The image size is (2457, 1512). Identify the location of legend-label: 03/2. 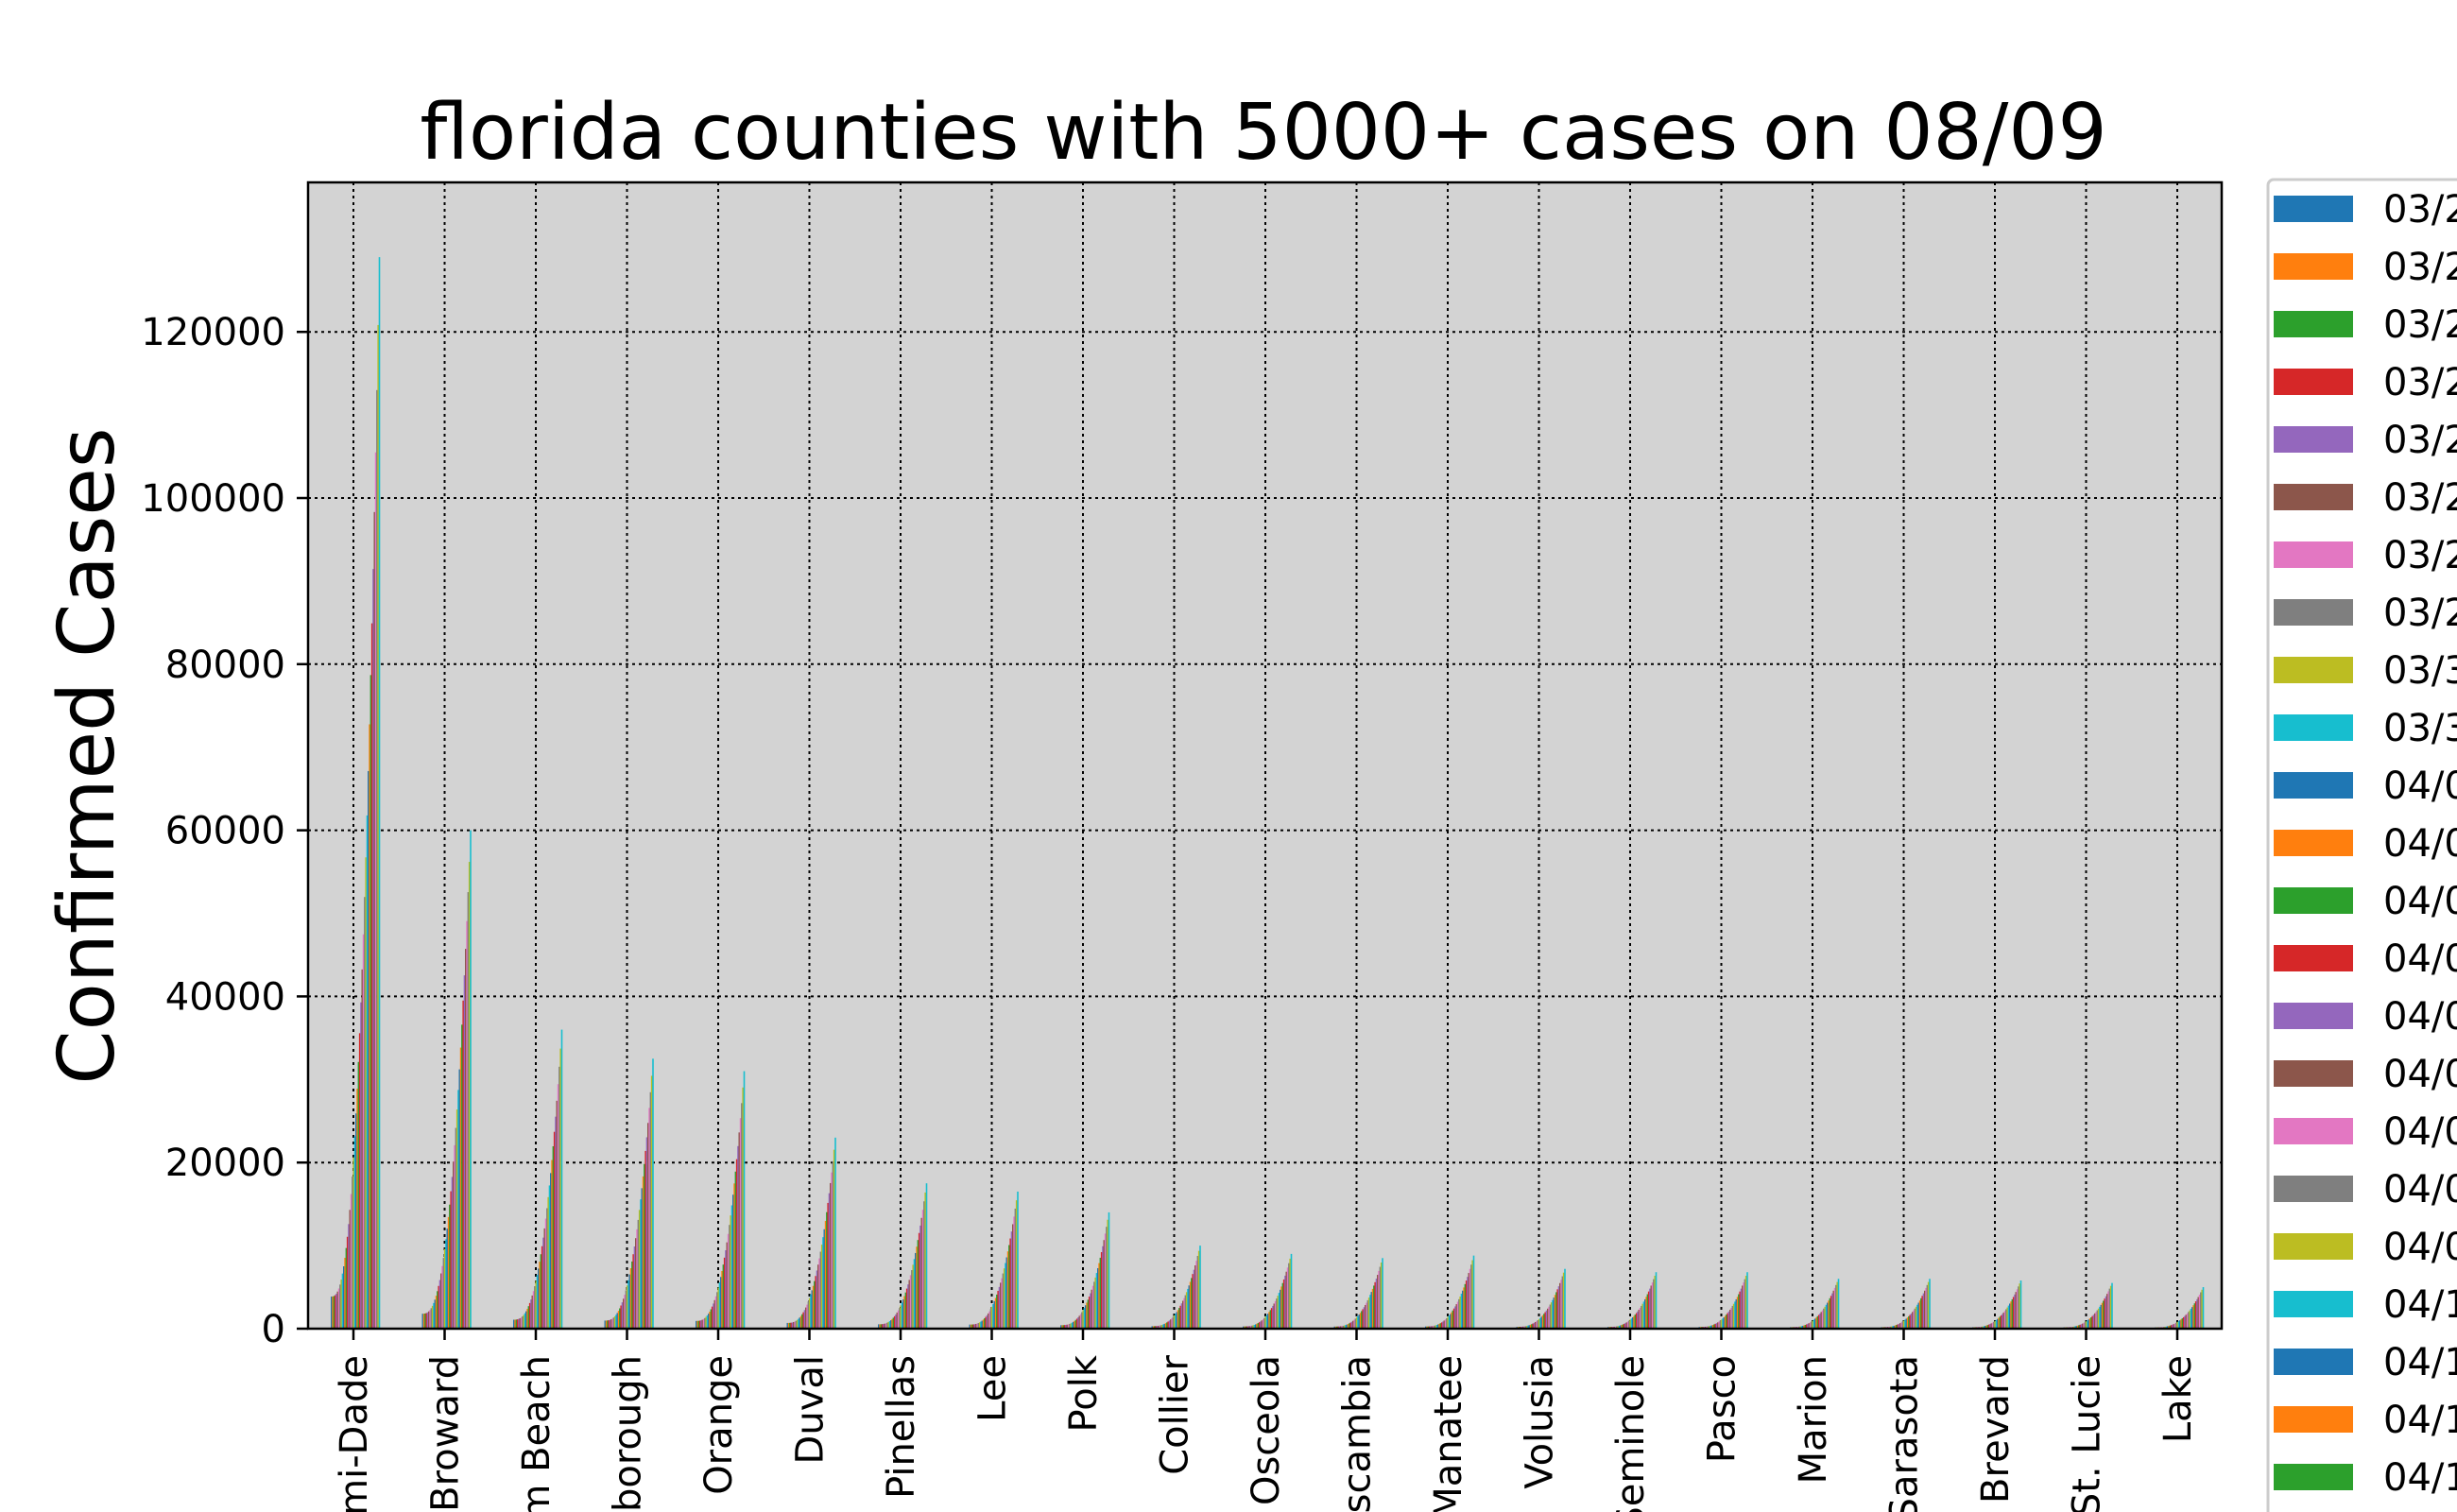
(2420, 382).